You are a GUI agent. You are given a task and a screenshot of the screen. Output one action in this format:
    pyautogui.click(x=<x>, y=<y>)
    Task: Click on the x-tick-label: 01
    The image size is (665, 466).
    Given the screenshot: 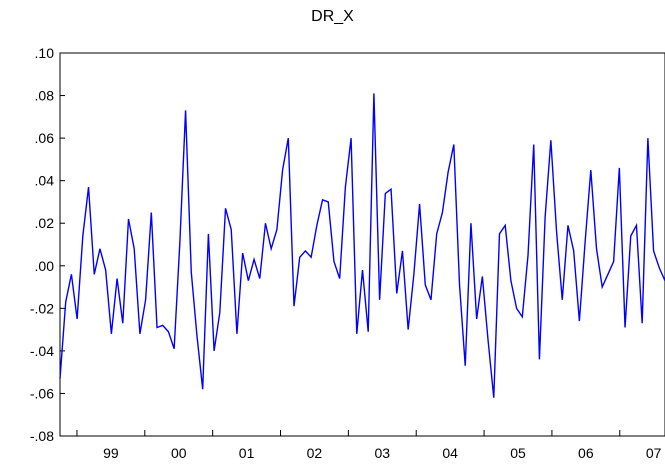 What is the action you would take?
    pyautogui.click(x=247, y=453)
    